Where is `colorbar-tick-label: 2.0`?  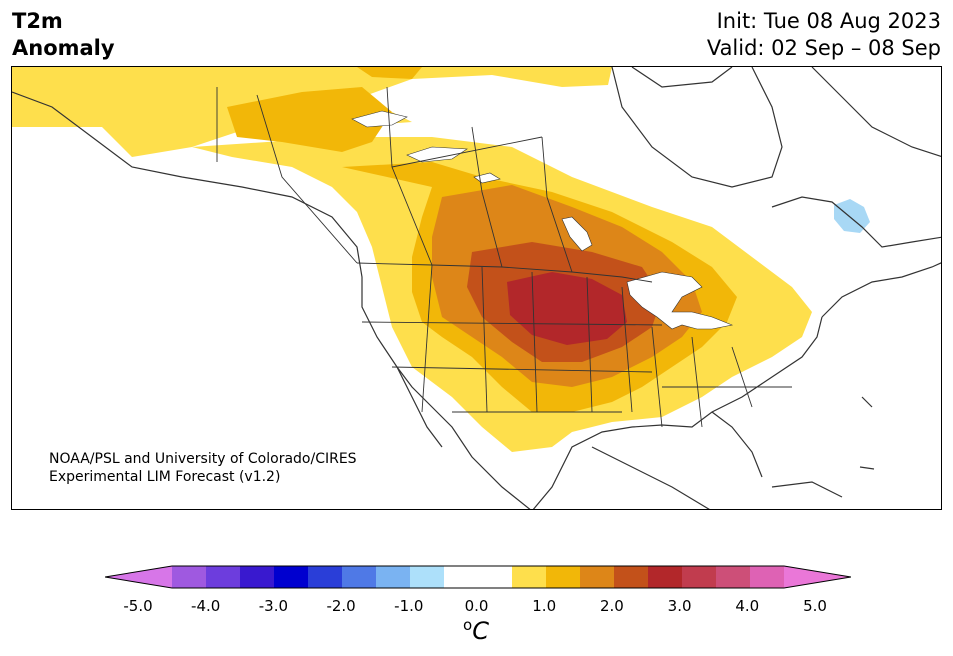
colorbar-tick-label: 2.0 is located at coordinates (611, 606).